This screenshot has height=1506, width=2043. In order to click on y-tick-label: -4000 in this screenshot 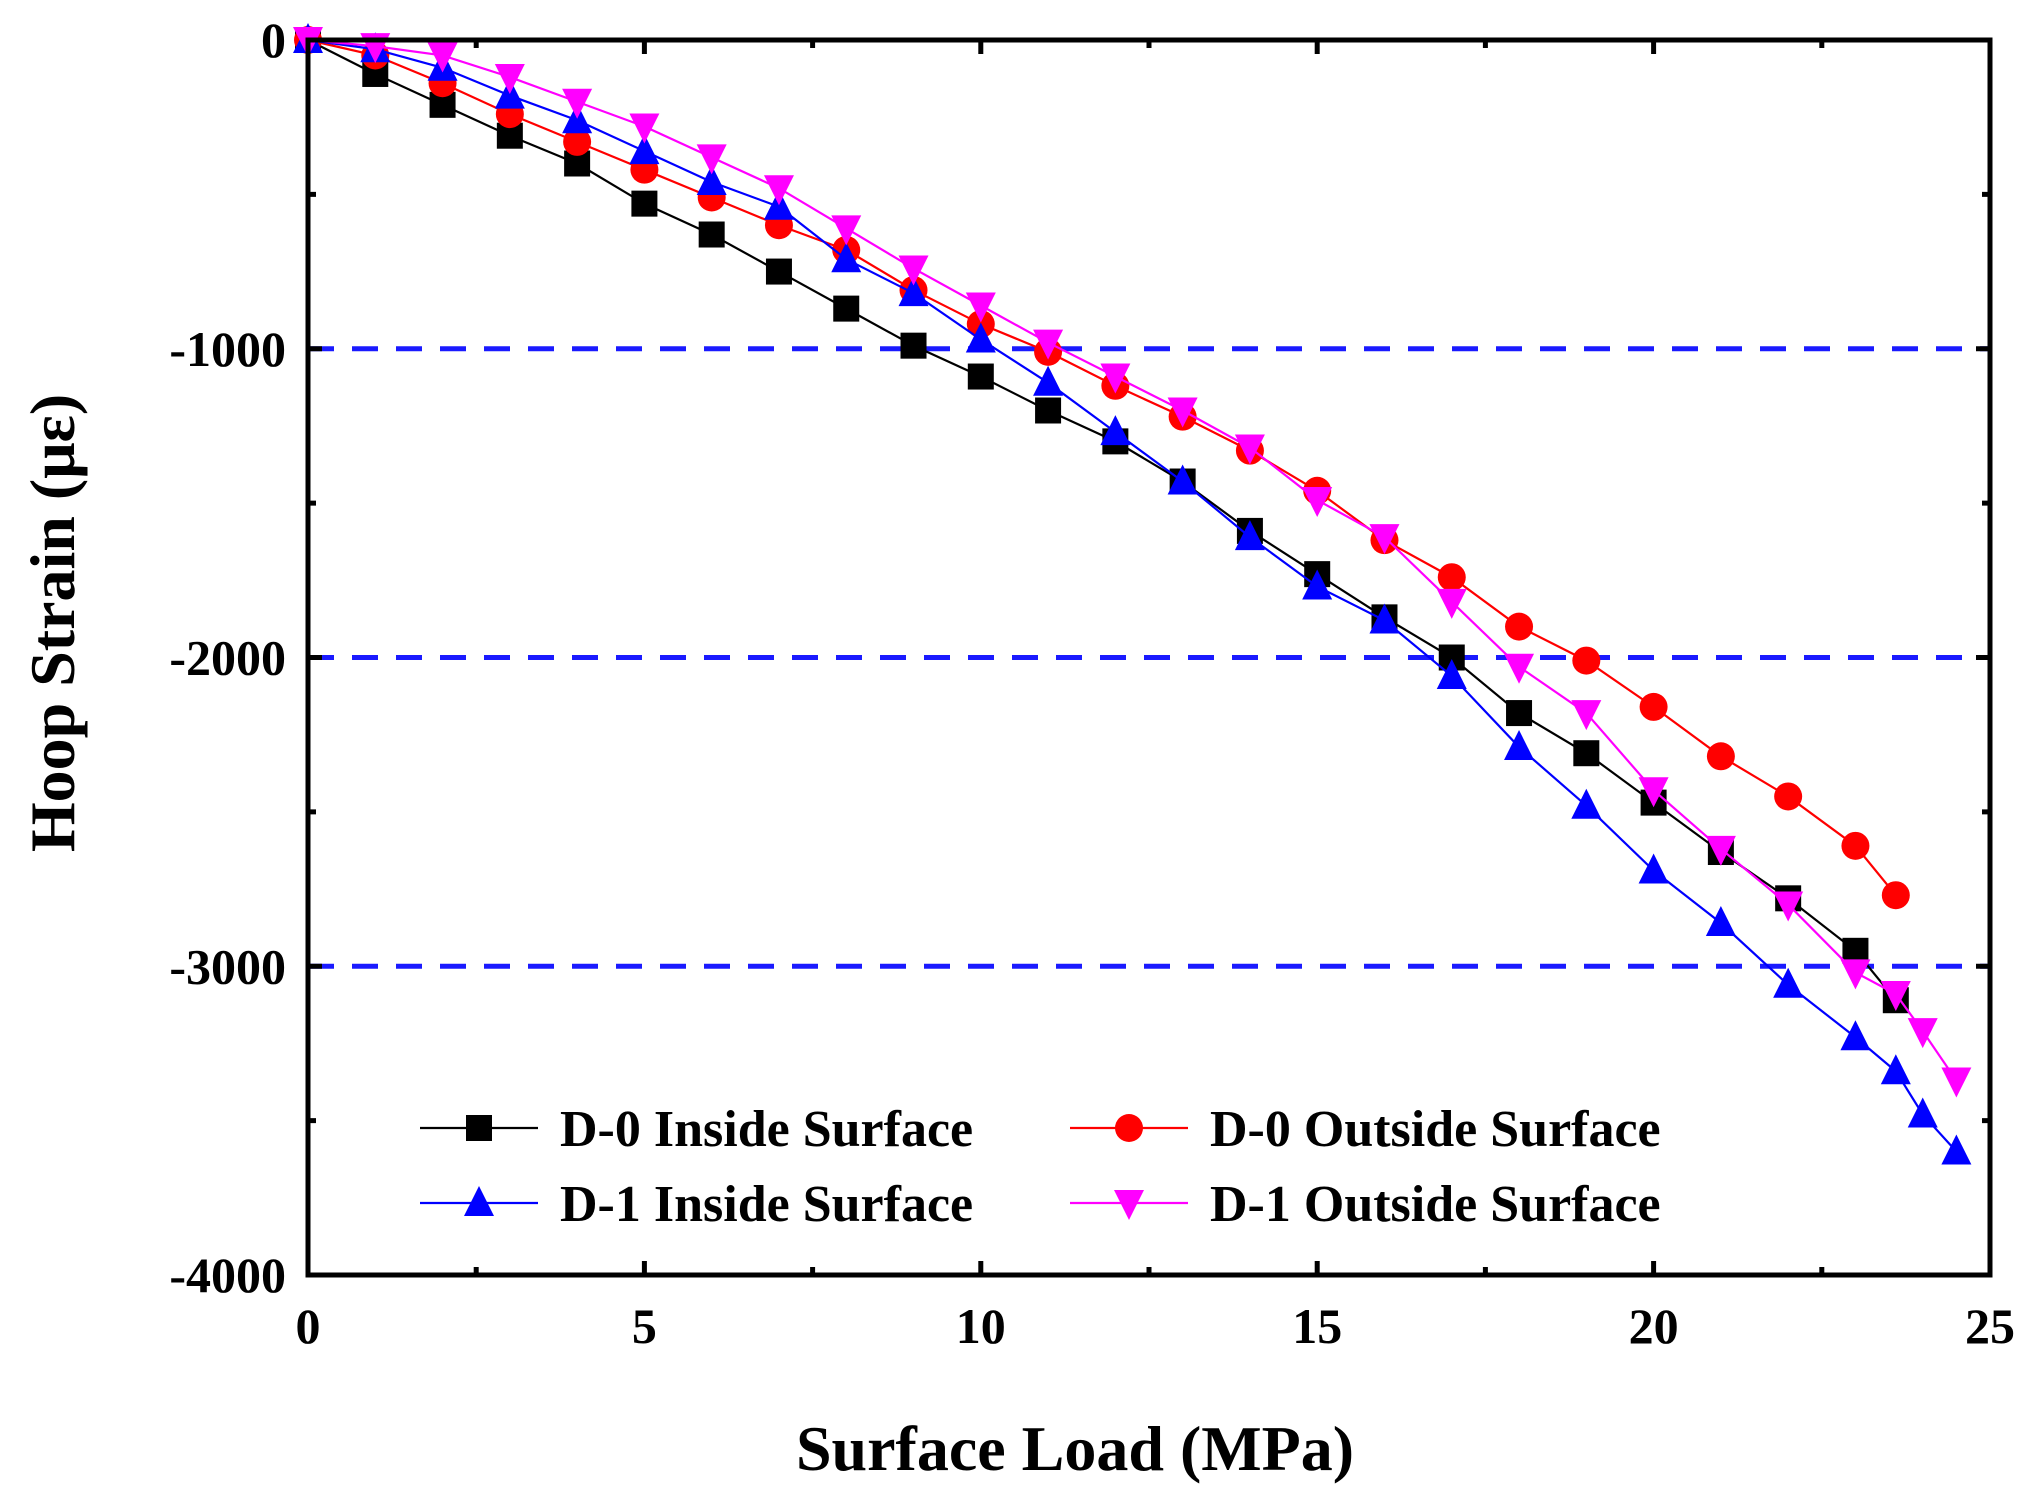, I will do `click(227, 1275)`.